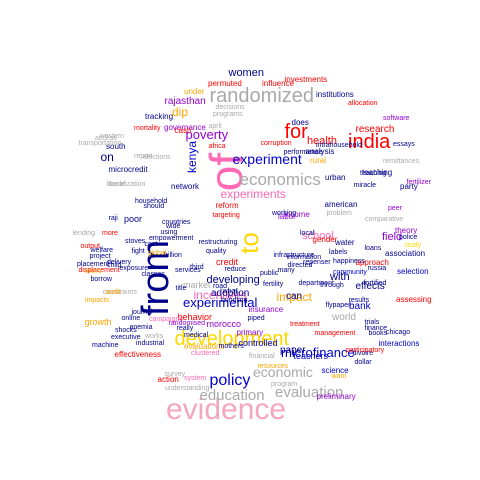 The width and height of the screenshot is (480, 480). I want to click on word-audit: audit, so click(113, 292).